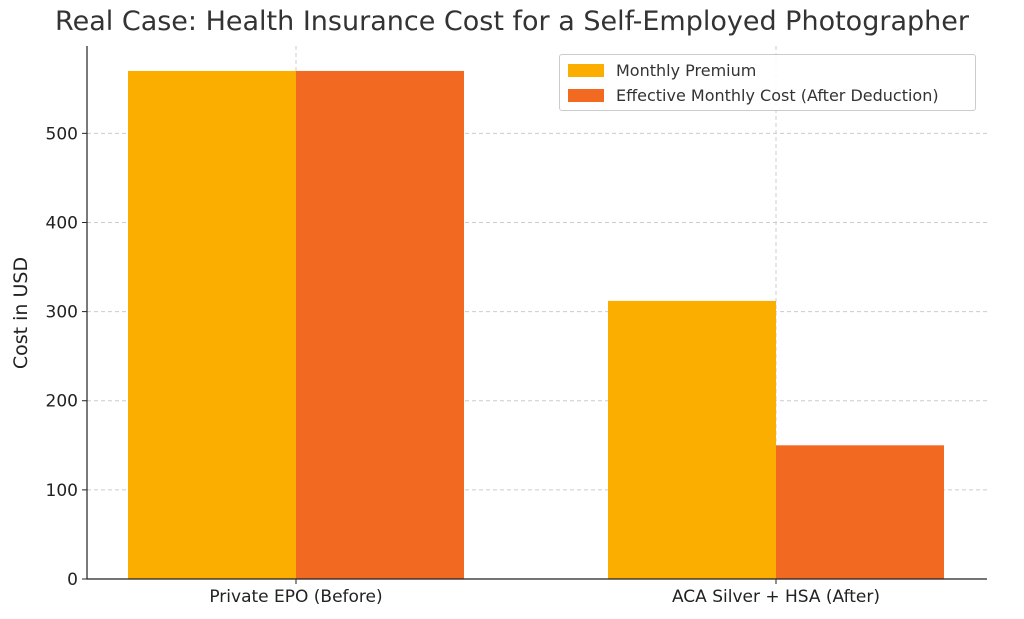  I want to click on legend-swatch-effective-cost, so click(586, 95).